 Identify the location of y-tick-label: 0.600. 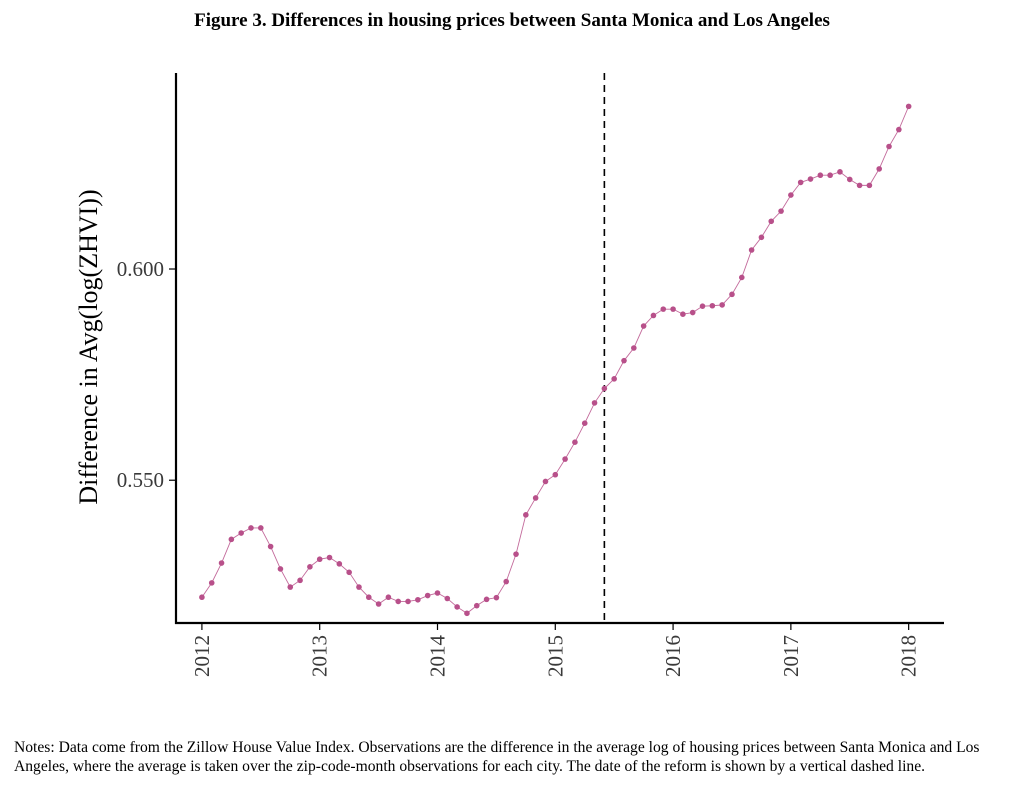
(140, 269).